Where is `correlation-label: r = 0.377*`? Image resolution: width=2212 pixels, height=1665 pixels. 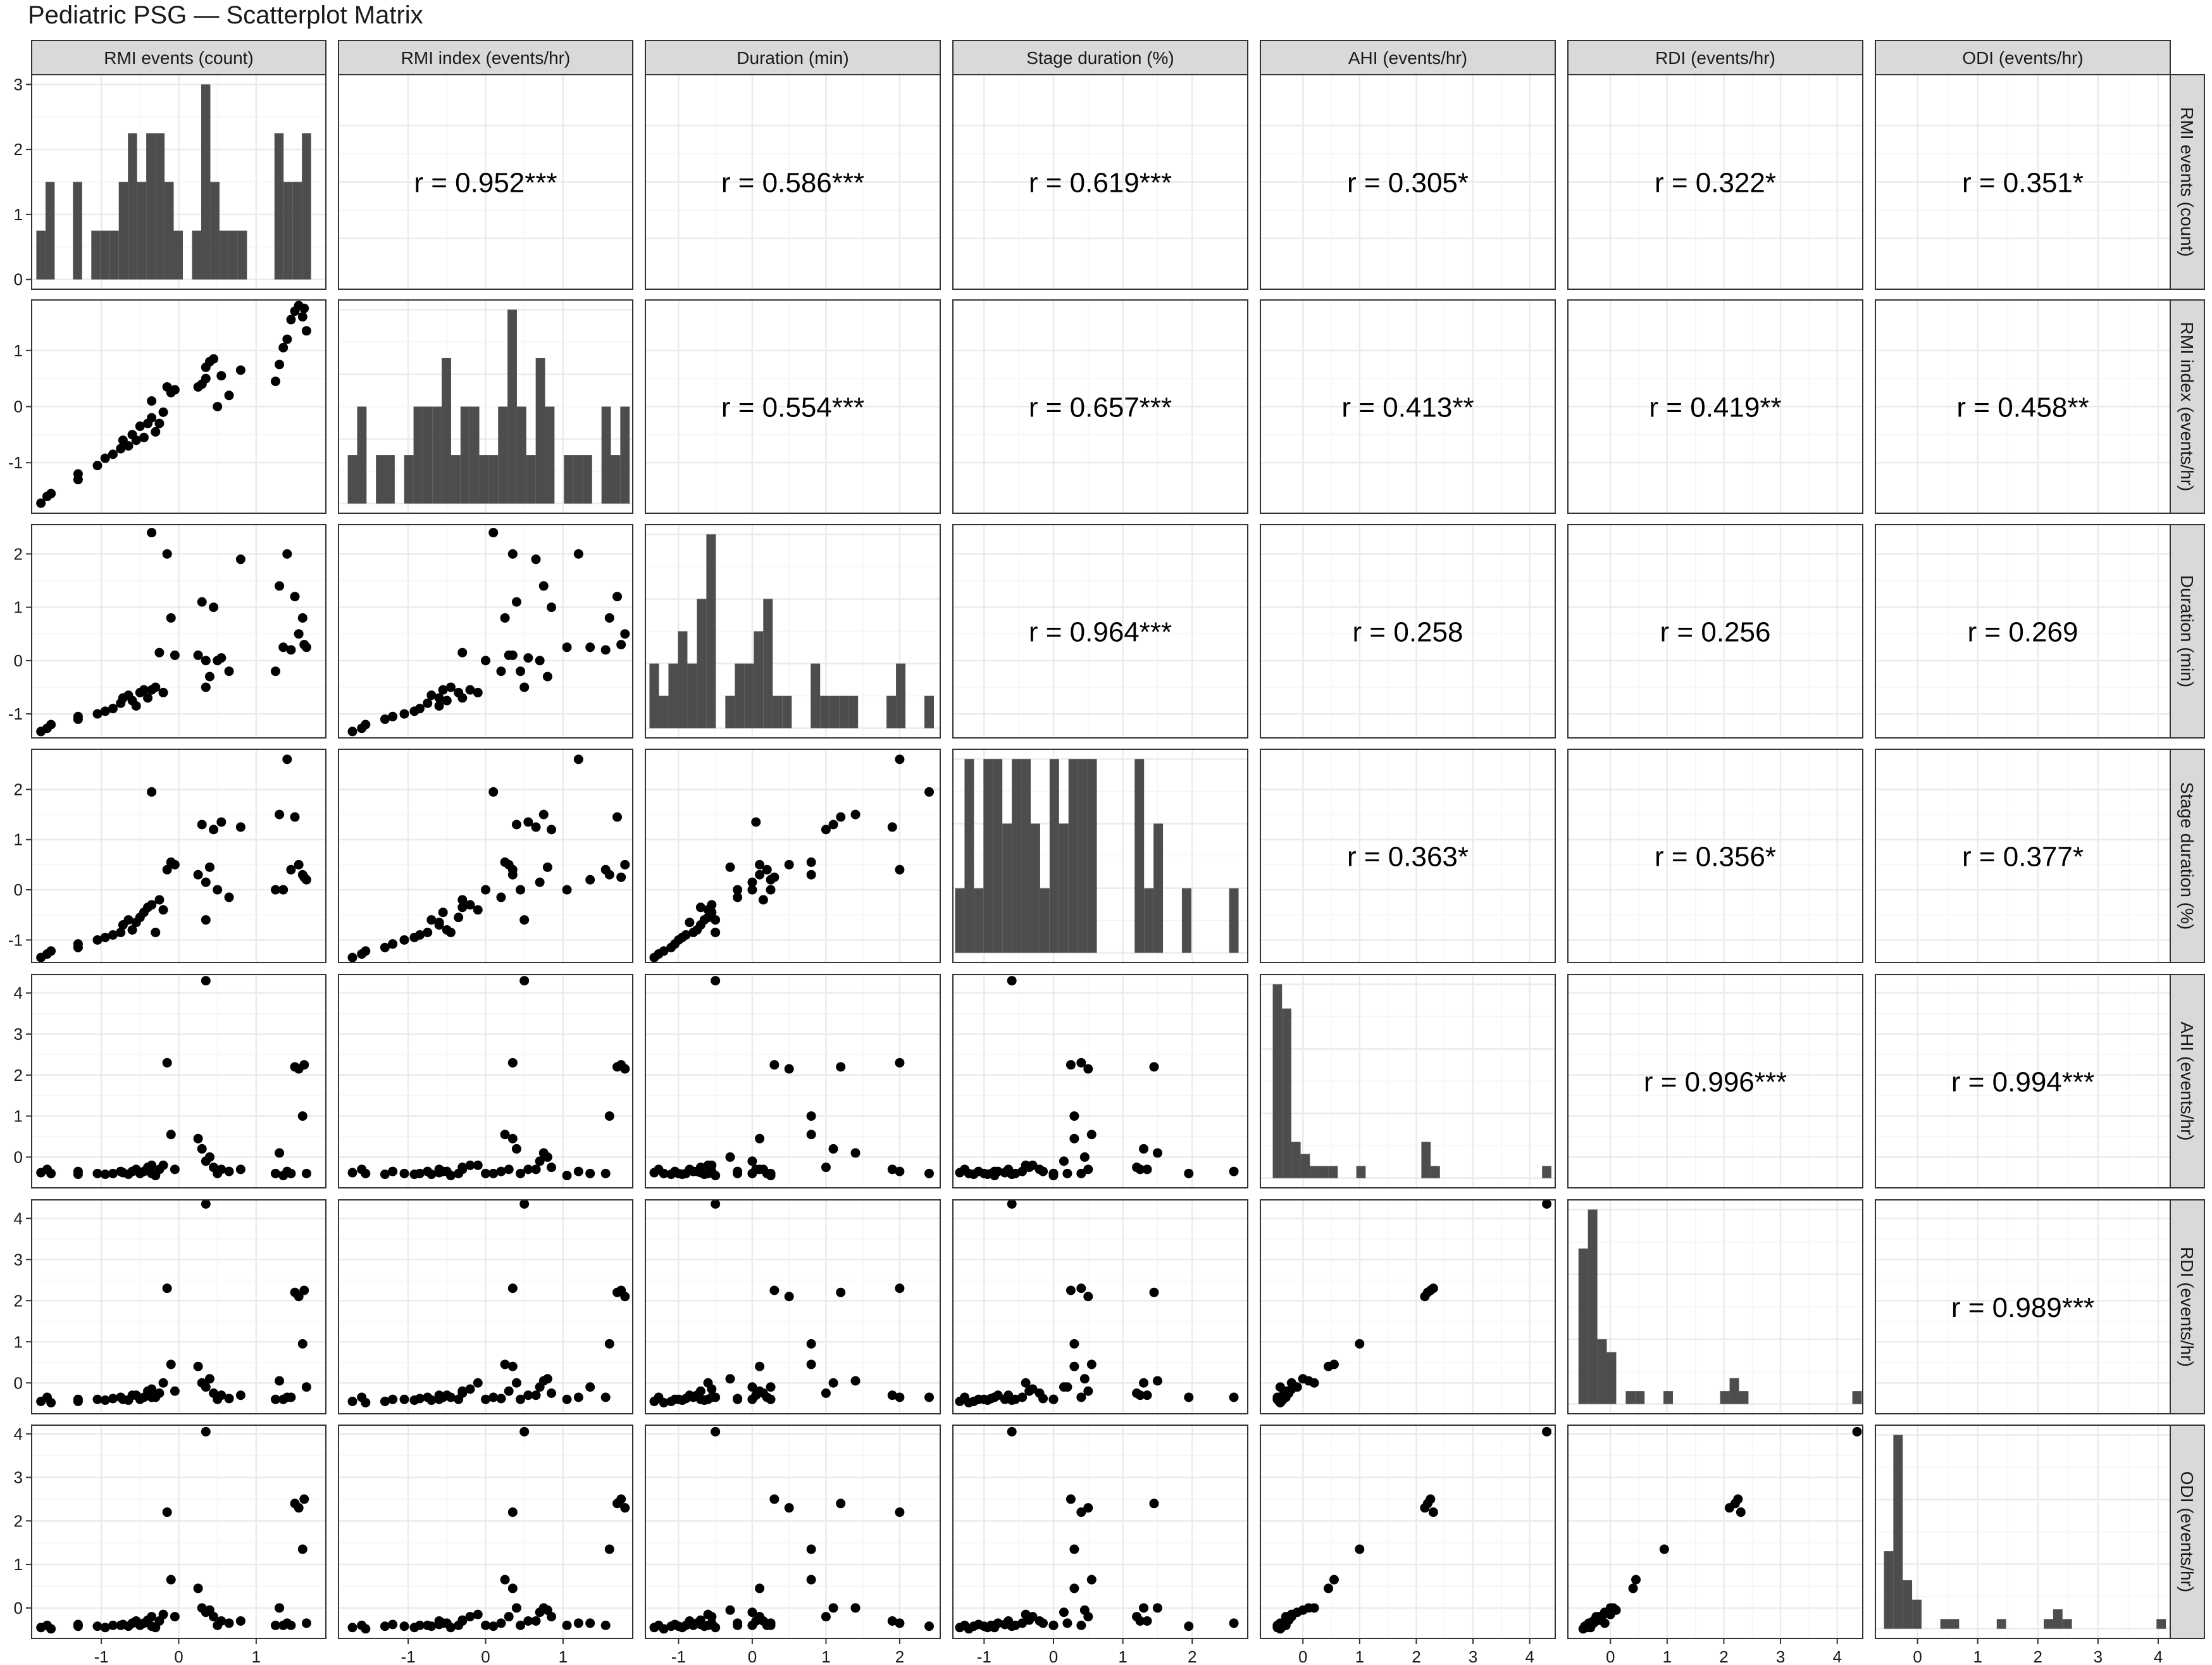 correlation-label: r = 0.377* is located at coordinates (2023, 858).